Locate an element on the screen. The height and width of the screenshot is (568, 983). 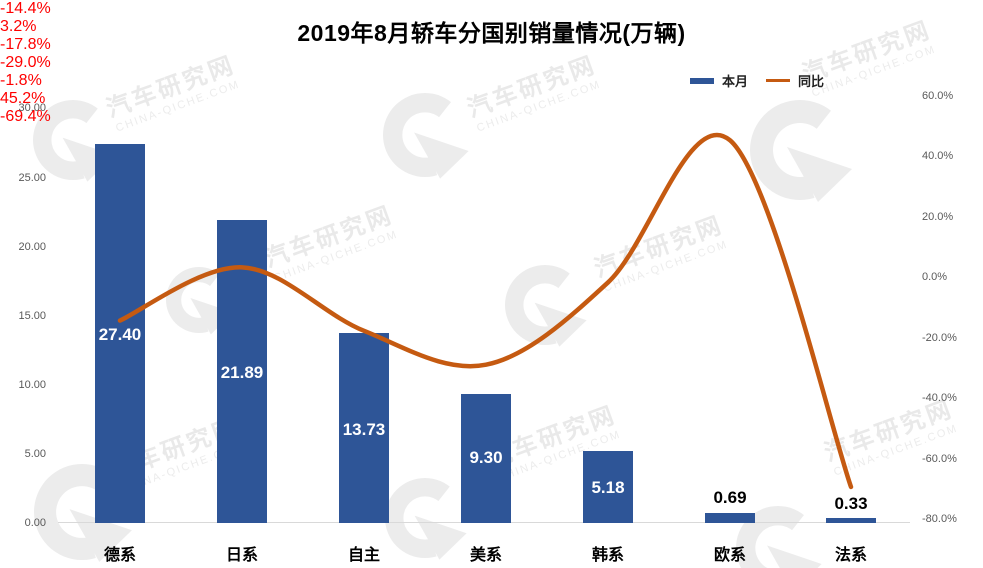
legend-label-yoy: 同比 is located at coordinates (811, 81).